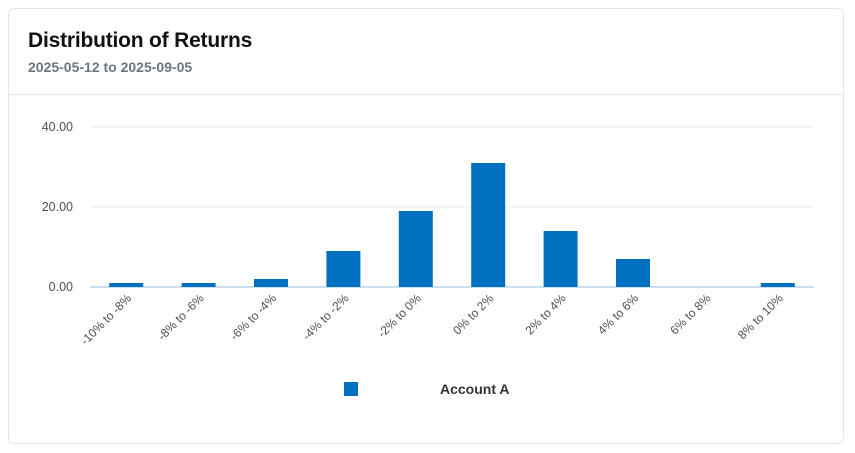  I want to click on x-tick-label: -8% to -6%, so click(181, 317).